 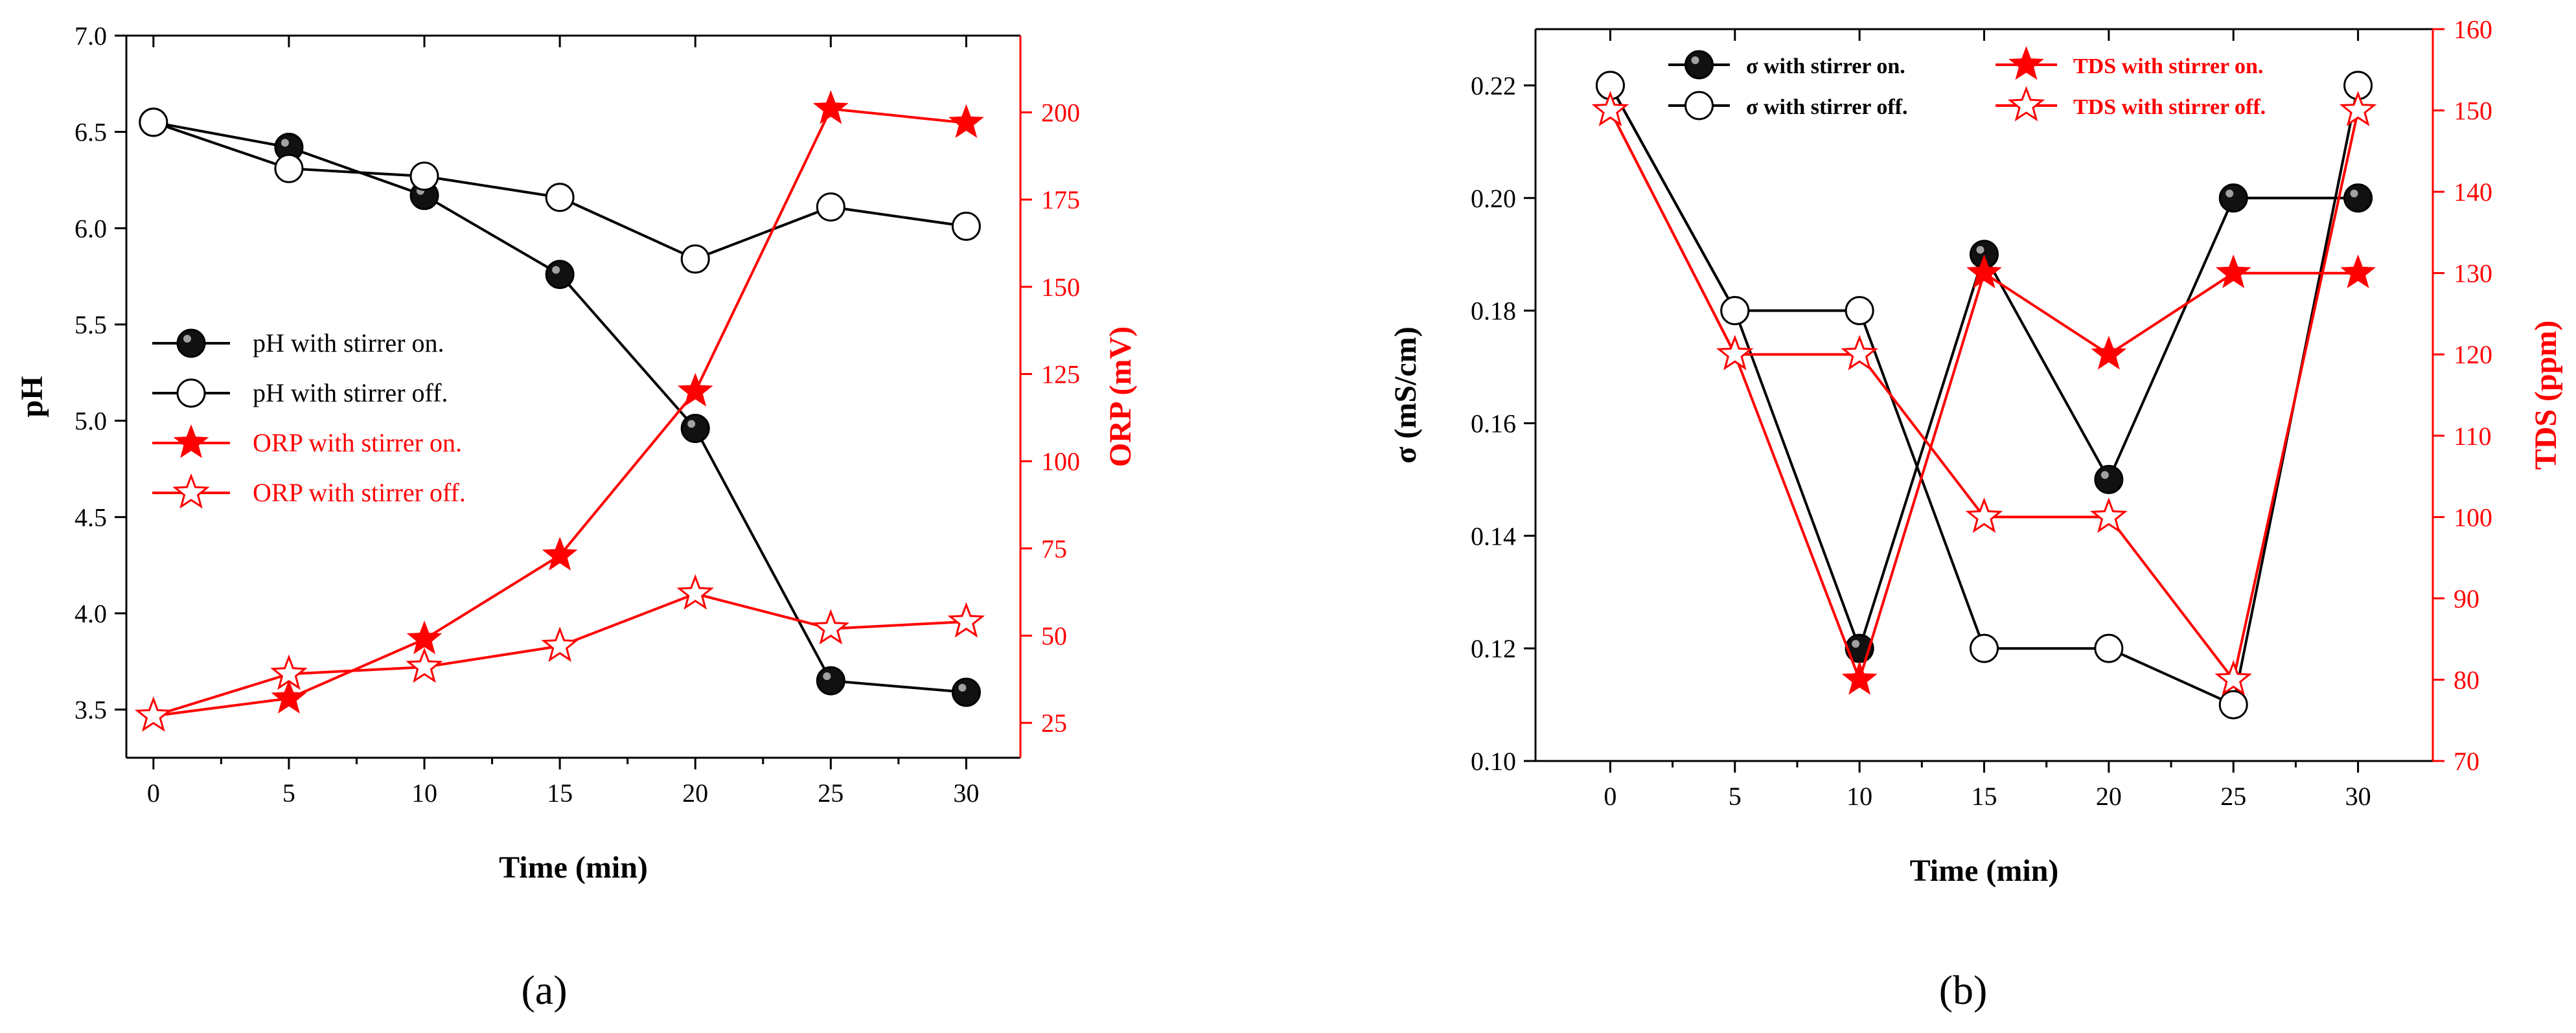 What do you see at coordinates (1493, 536) in the screenshot?
I see `y-left-tick-label: 0.14` at bounding box center [1493, 536].